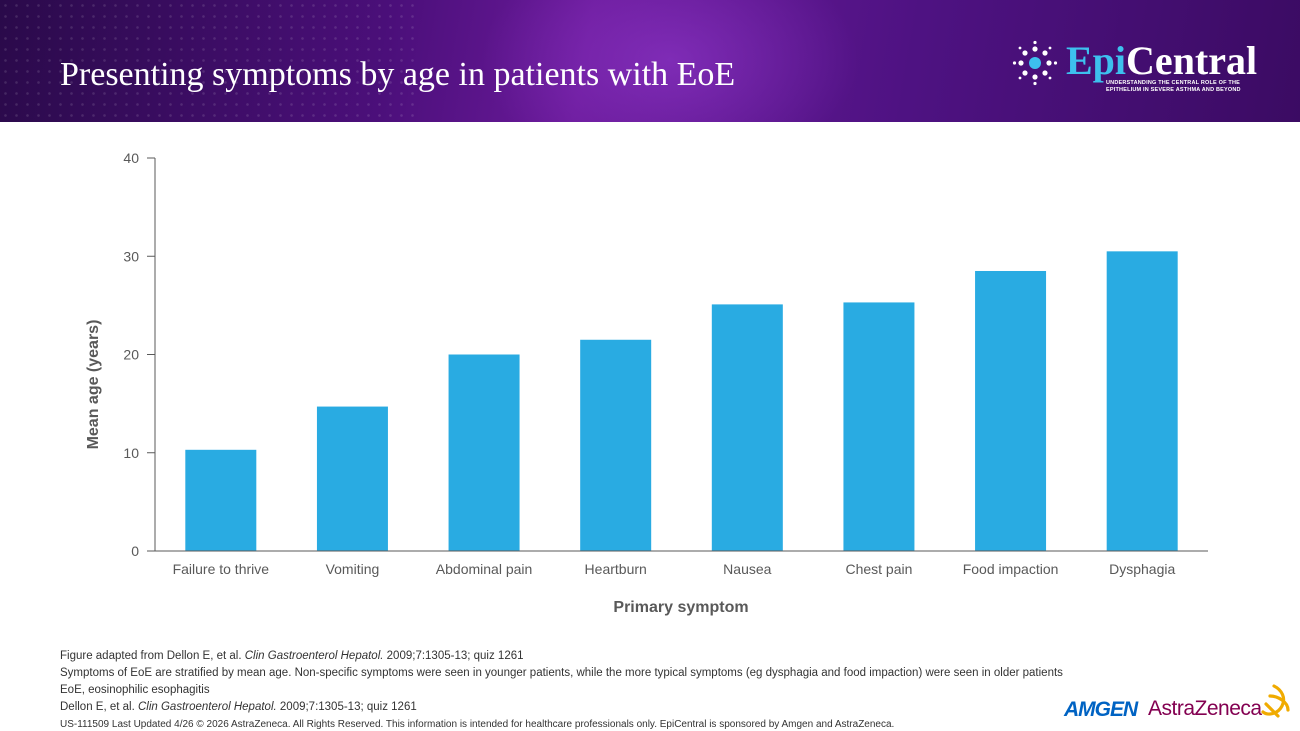  I want to click on x-tick-label: Food impaction, so click(1011, 569).